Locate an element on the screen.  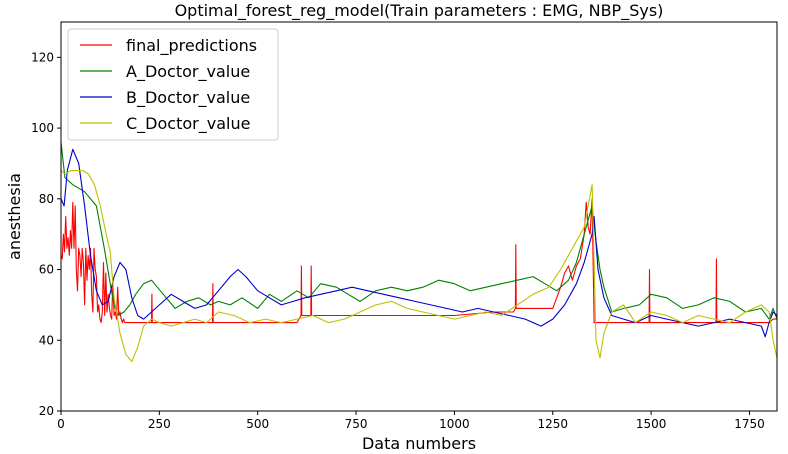
legend-entry-label: A_Doctor_value is located at coordinates (188, 72).